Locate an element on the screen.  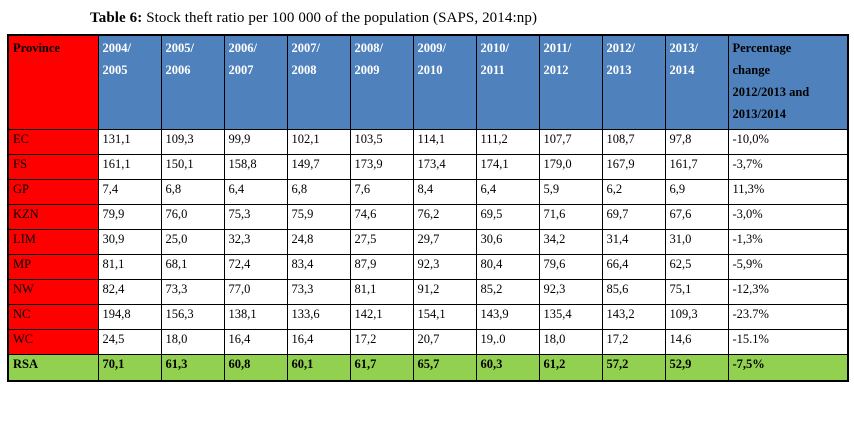
province-cell: GP is located at coordinates (53, 191).